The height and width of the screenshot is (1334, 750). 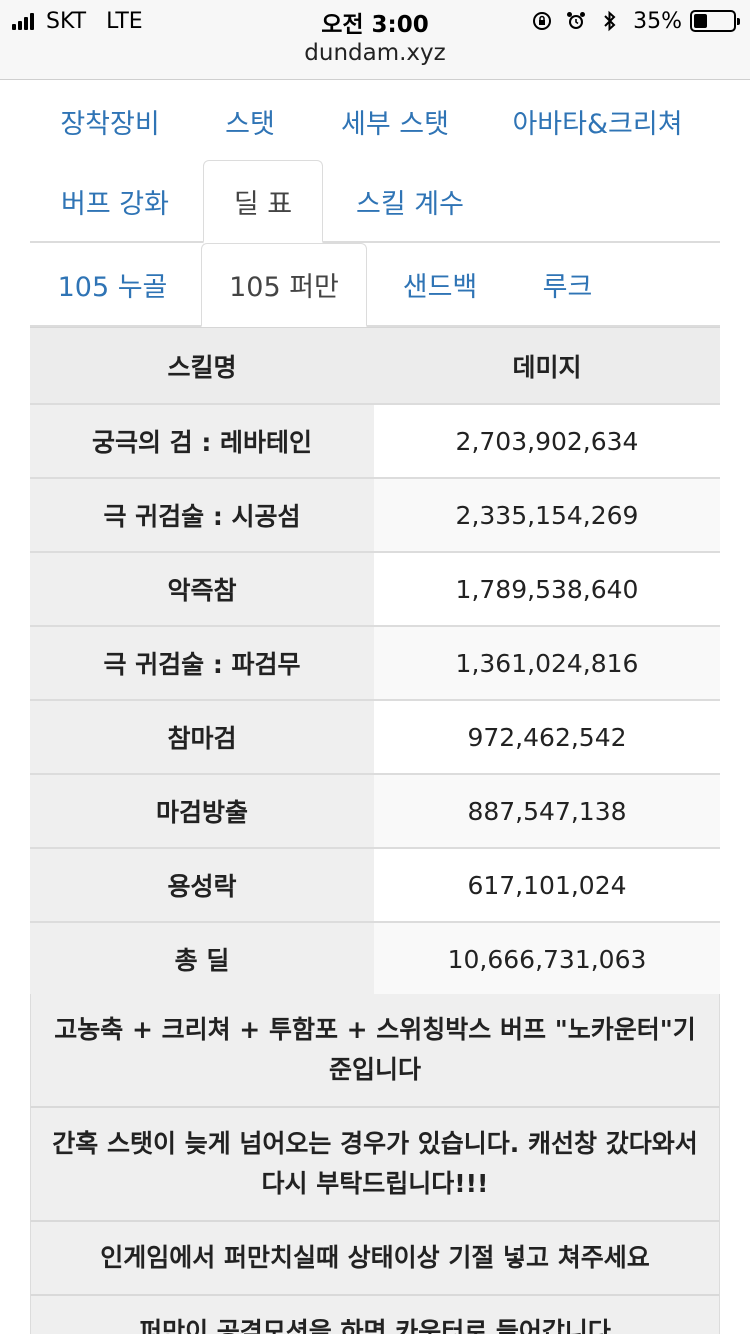 What do you see at coordinates (576, 21) in the screenshot?
I see `alarm-icon` at bounding box center [576, 21].